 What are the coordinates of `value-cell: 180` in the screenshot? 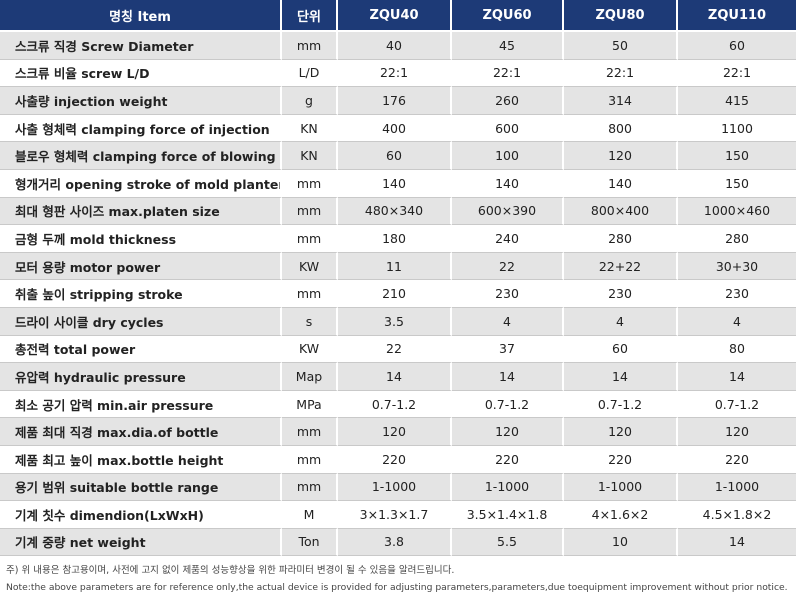 It's located at (395, 239).